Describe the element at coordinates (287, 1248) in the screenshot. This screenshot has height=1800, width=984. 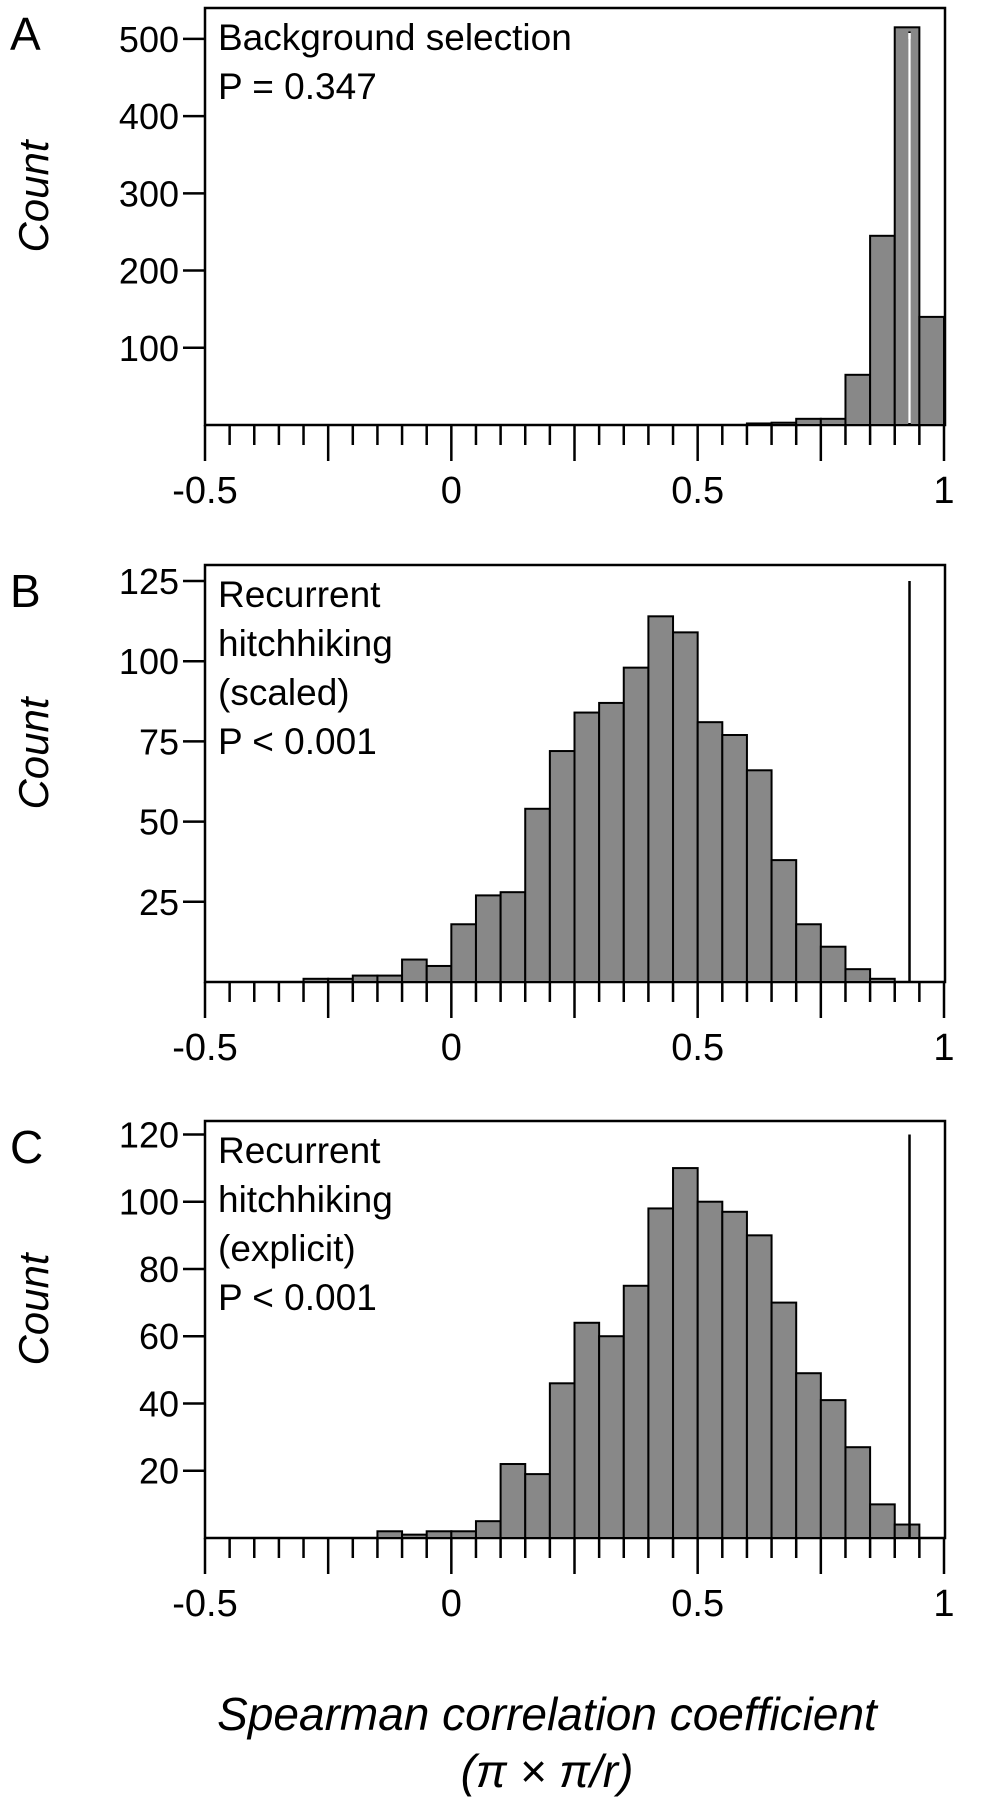
I see `inset-text-c-2: (explicit)` at that location.